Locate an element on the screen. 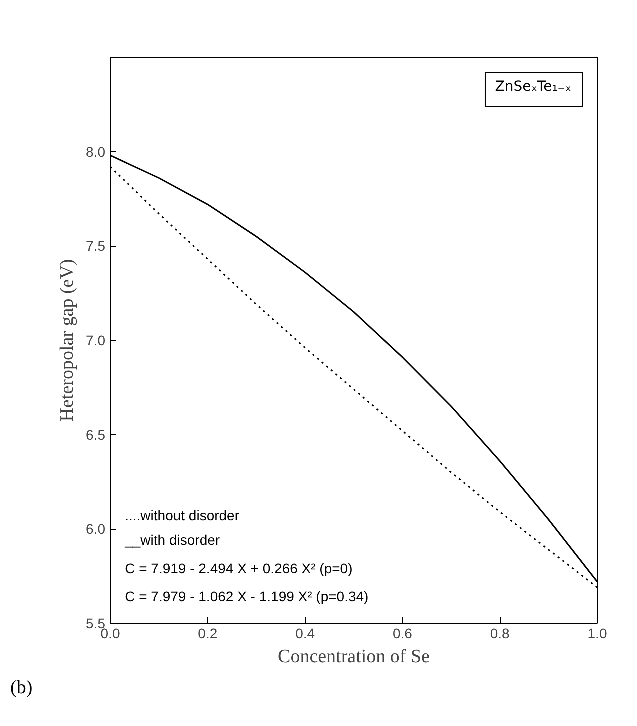 The image size is (637, 726). x-tick-label: 0.2 is located at coordinates (208, 634).